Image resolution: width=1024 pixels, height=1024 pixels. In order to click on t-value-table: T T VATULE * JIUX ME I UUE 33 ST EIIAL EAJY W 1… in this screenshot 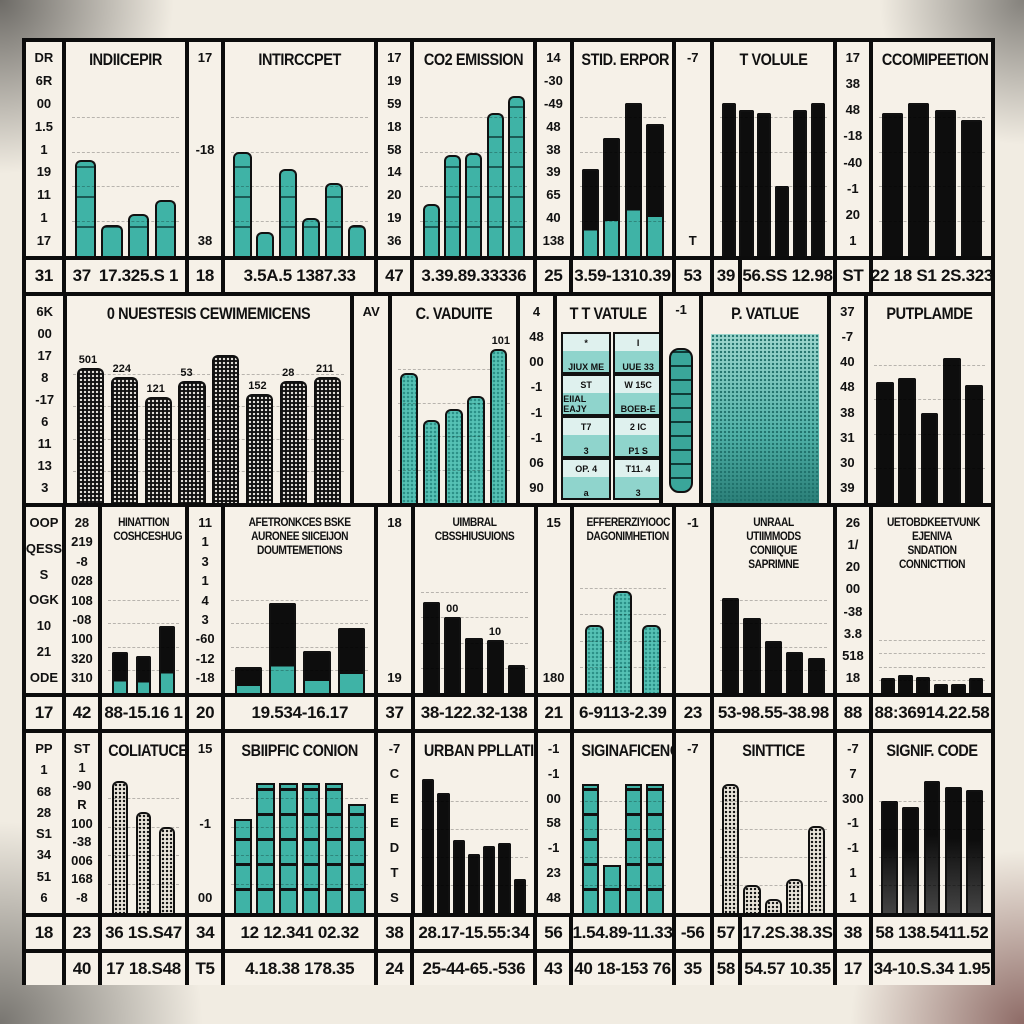, I will do `click(610, 399)`.